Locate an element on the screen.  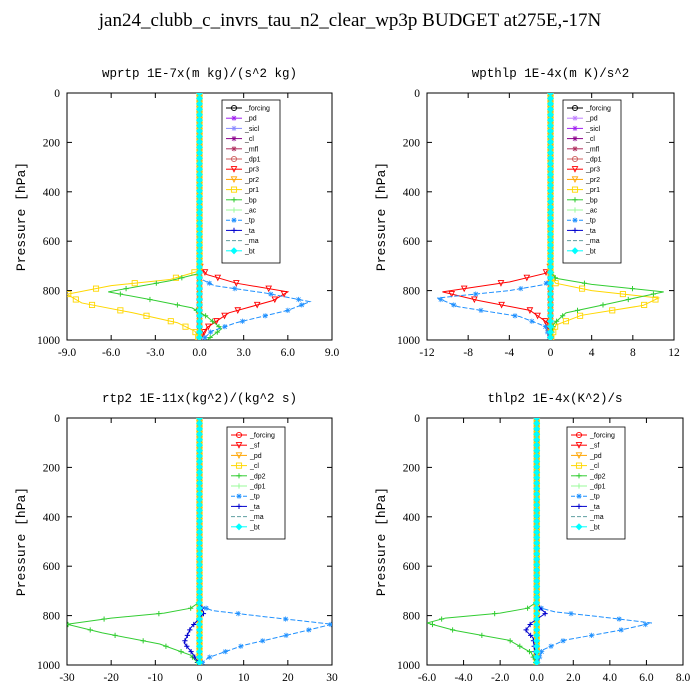
series-line-bp is located at coordinates (165, 216).